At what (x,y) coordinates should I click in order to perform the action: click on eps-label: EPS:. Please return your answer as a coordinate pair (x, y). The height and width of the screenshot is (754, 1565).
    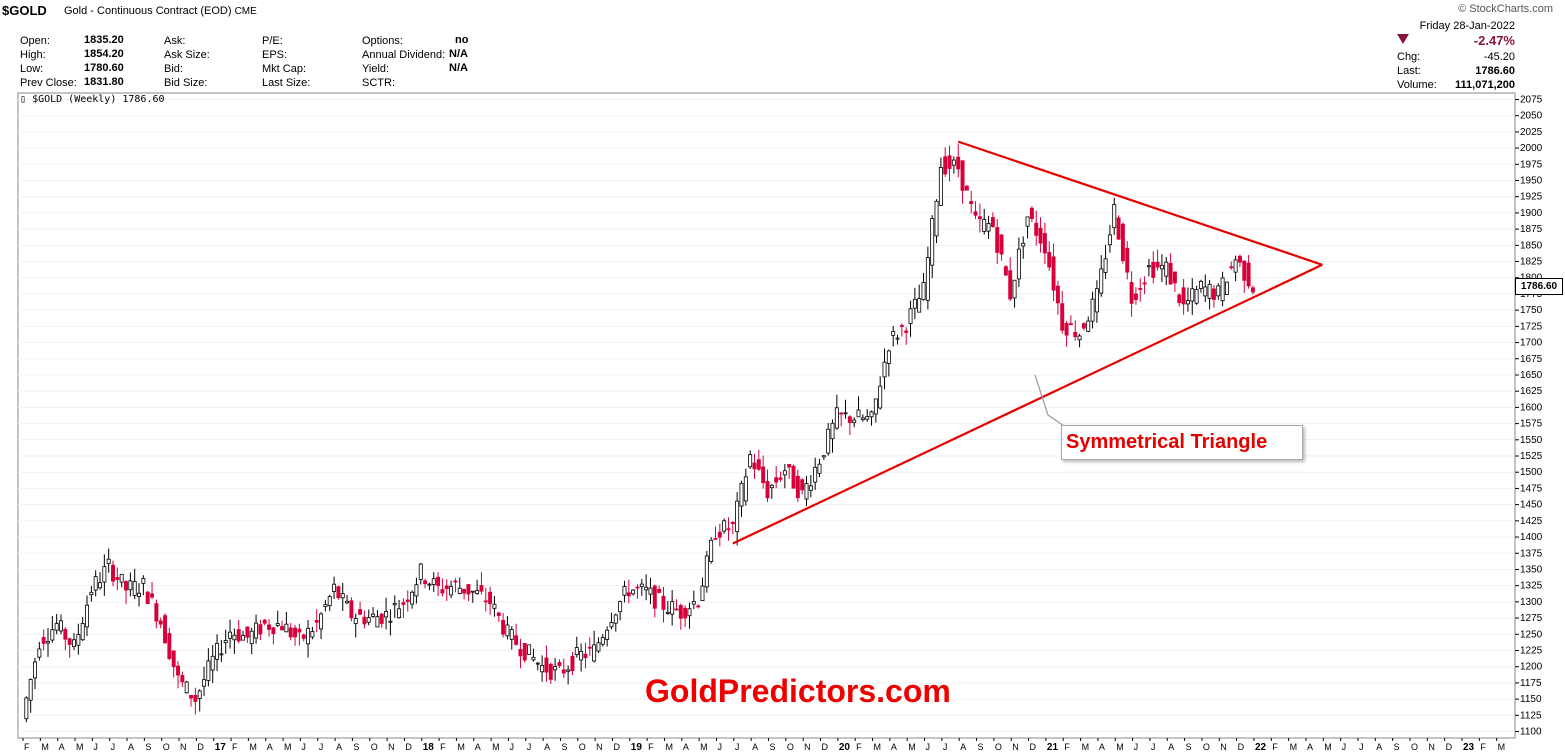
    Looking at the image, I should click on (275, 55).